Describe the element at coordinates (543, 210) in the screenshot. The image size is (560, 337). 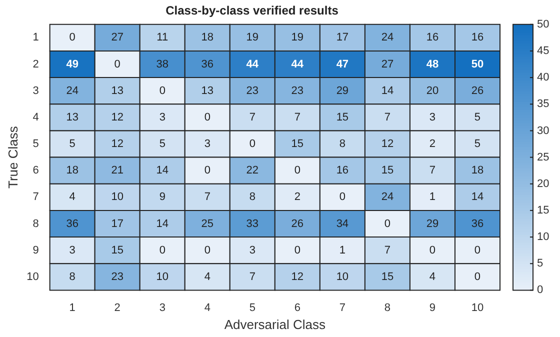
I see `color-bar-label: 15` at that location.